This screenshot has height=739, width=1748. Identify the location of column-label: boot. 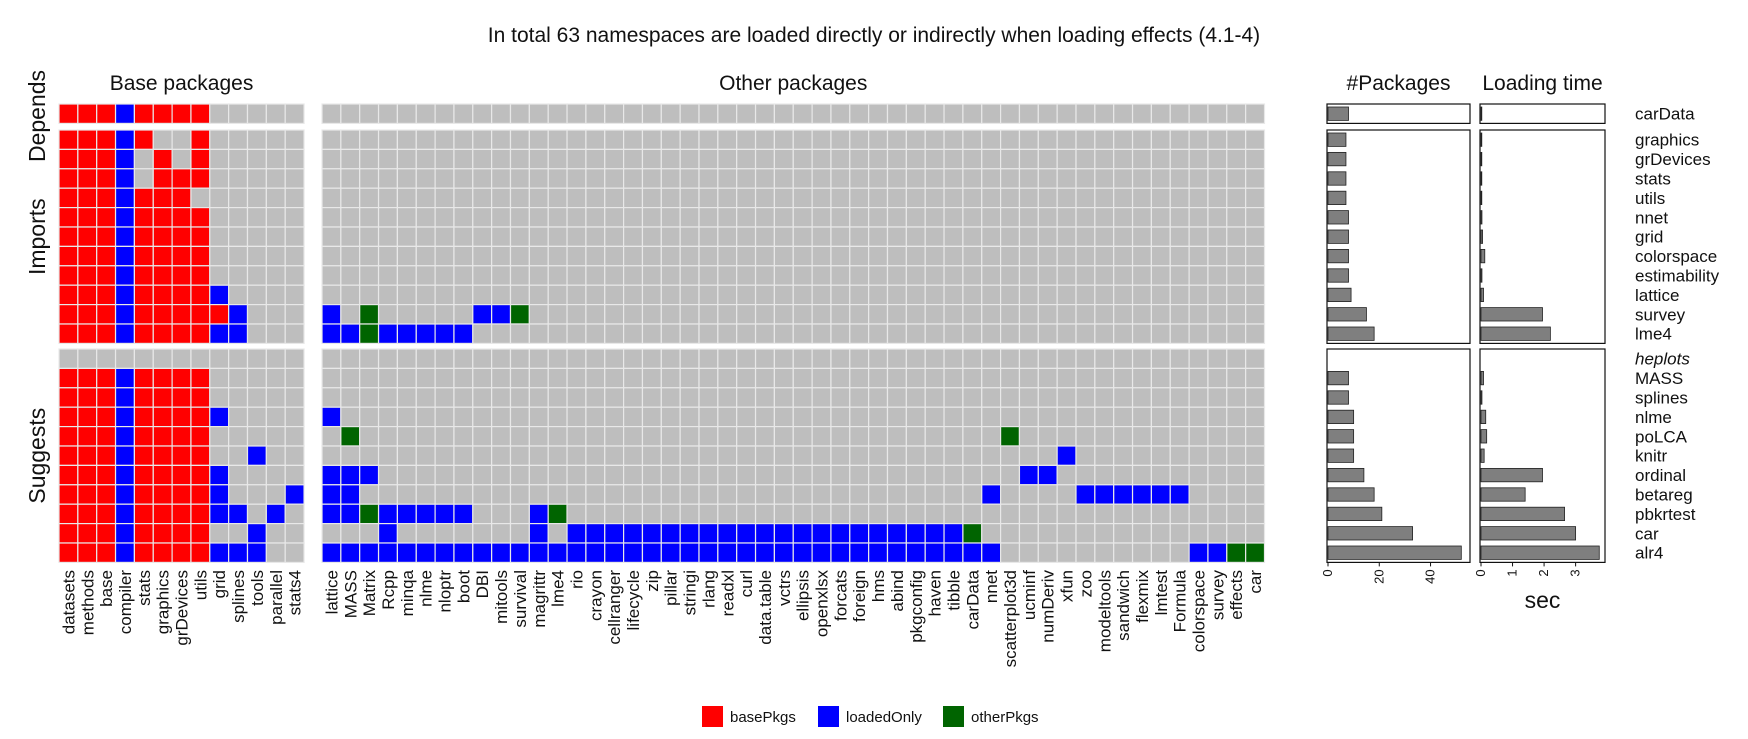
(463, 586).